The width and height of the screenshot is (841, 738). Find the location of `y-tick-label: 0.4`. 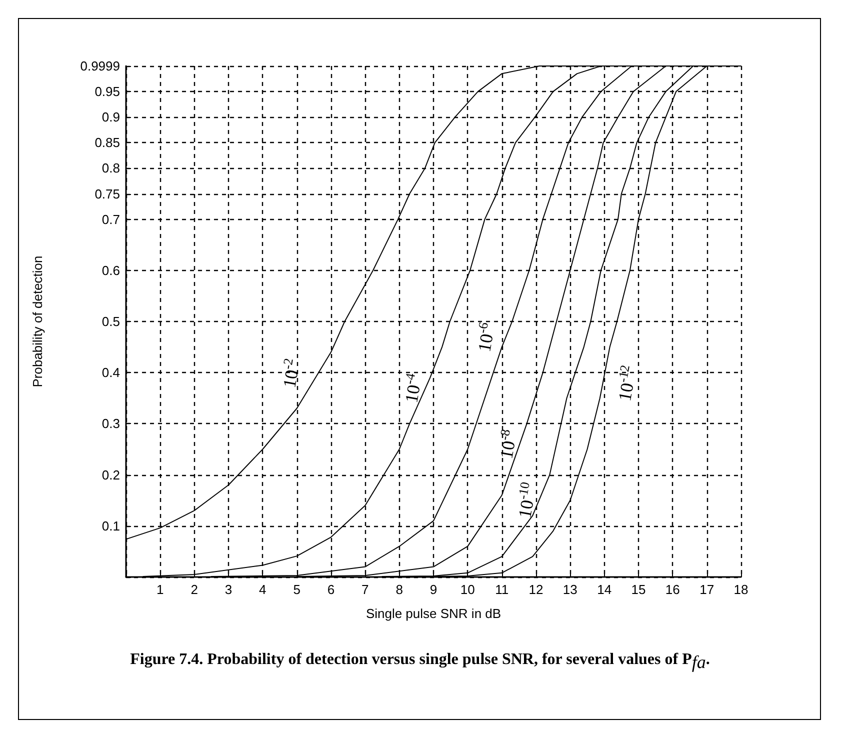

y-tick-label: 0.4 is located at coordinates (111, 372).